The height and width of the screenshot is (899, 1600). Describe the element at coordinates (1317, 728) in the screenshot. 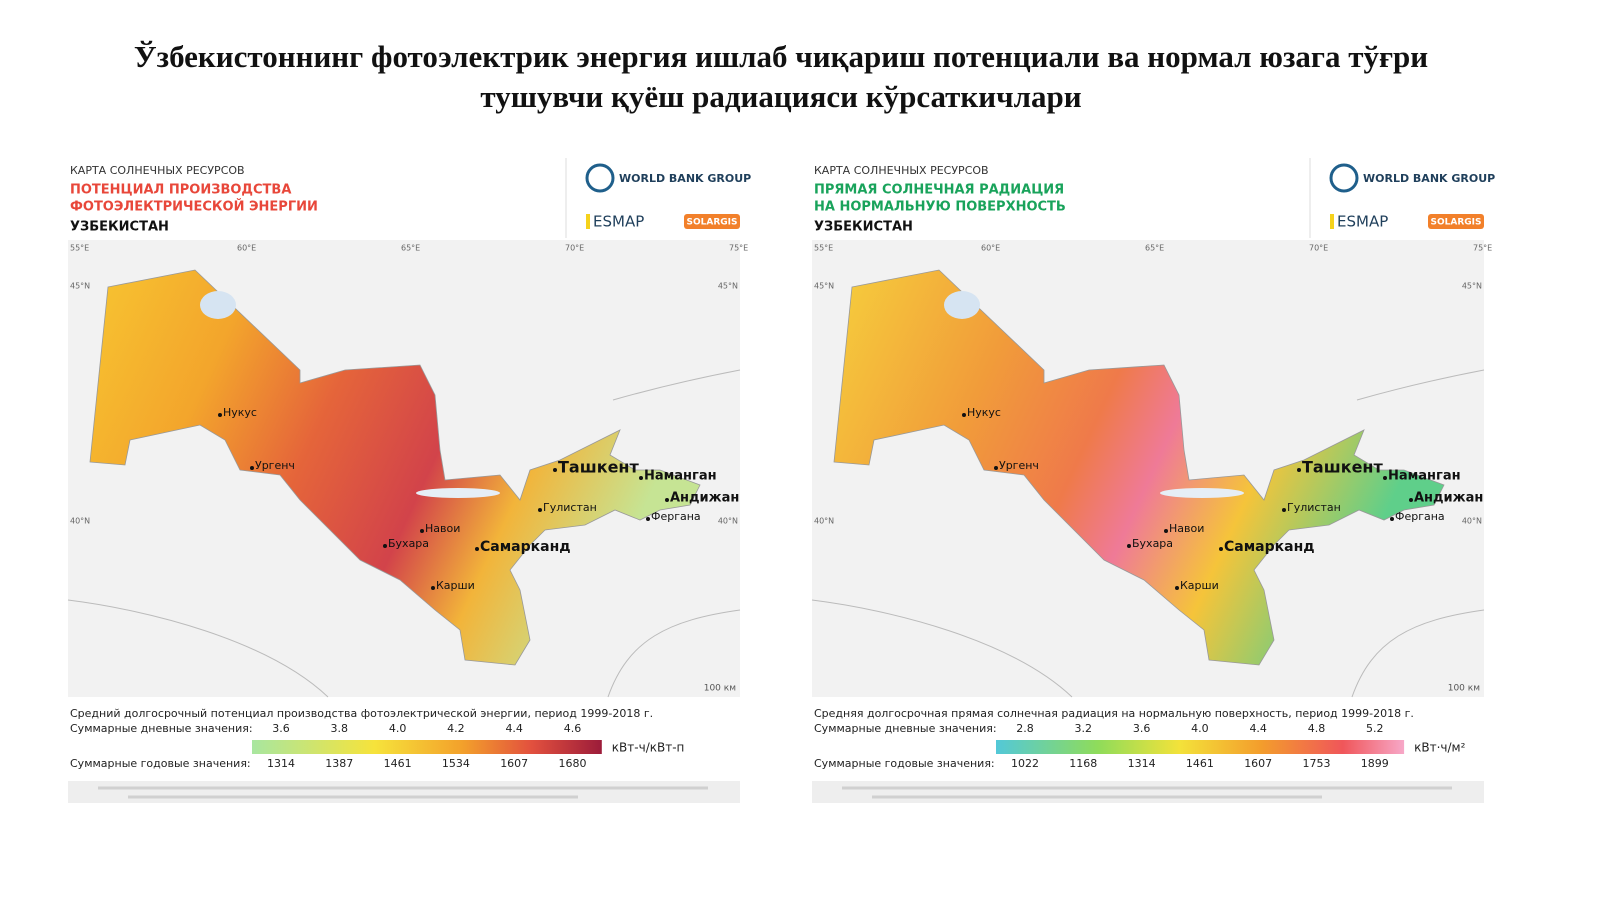

I see `daily-value: 4.8` at that location.